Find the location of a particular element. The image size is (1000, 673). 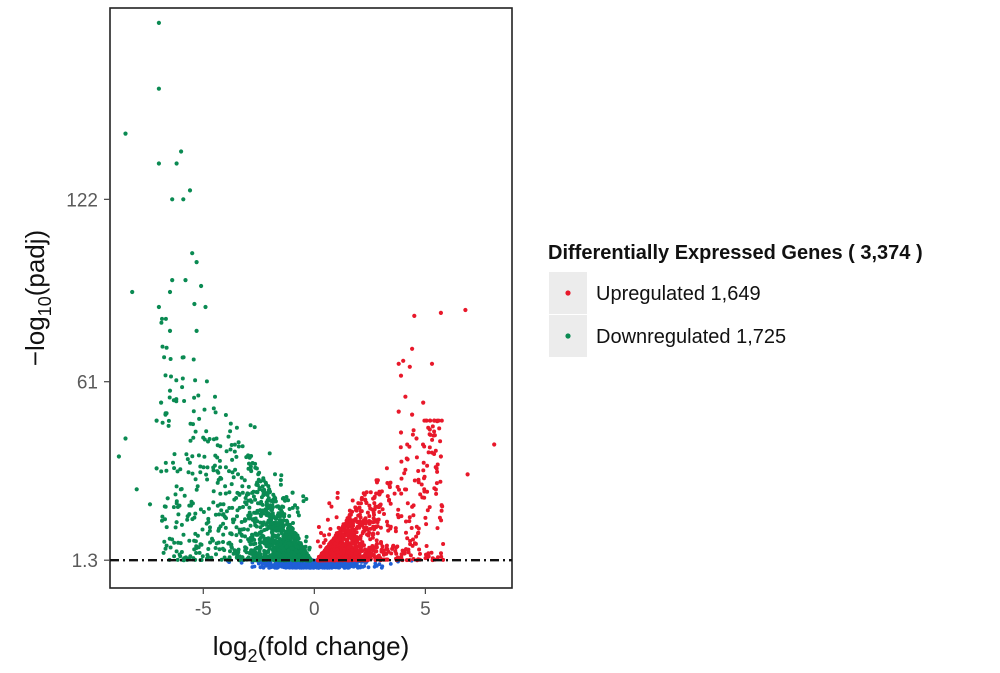

x-tick-label: 0 is located at coordinates (314, 609).